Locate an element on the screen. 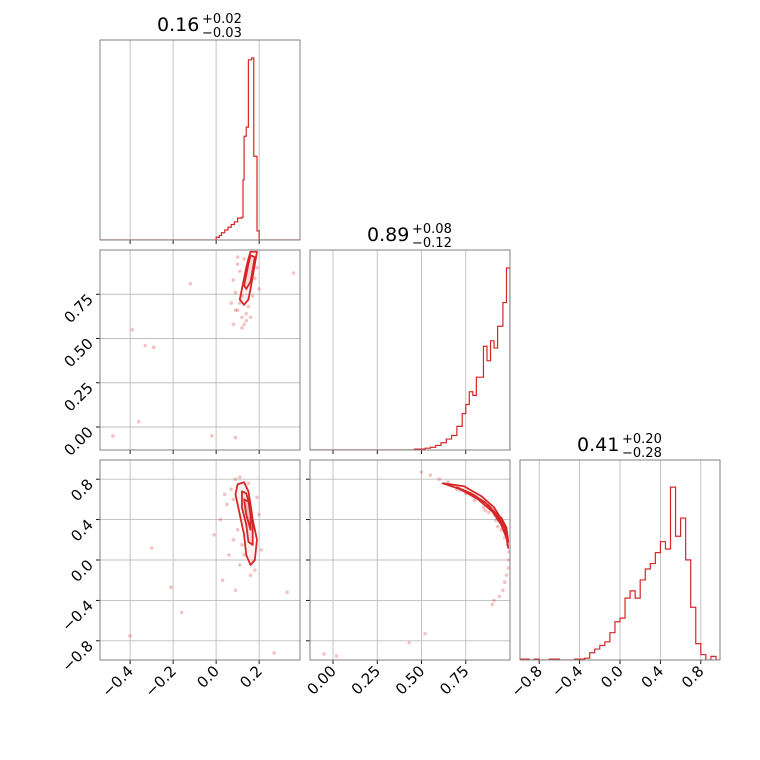 The width and height of the screenshot is (760, 760). tick-label-x-0-1: −0.2 is located at coordinates (160, 681).